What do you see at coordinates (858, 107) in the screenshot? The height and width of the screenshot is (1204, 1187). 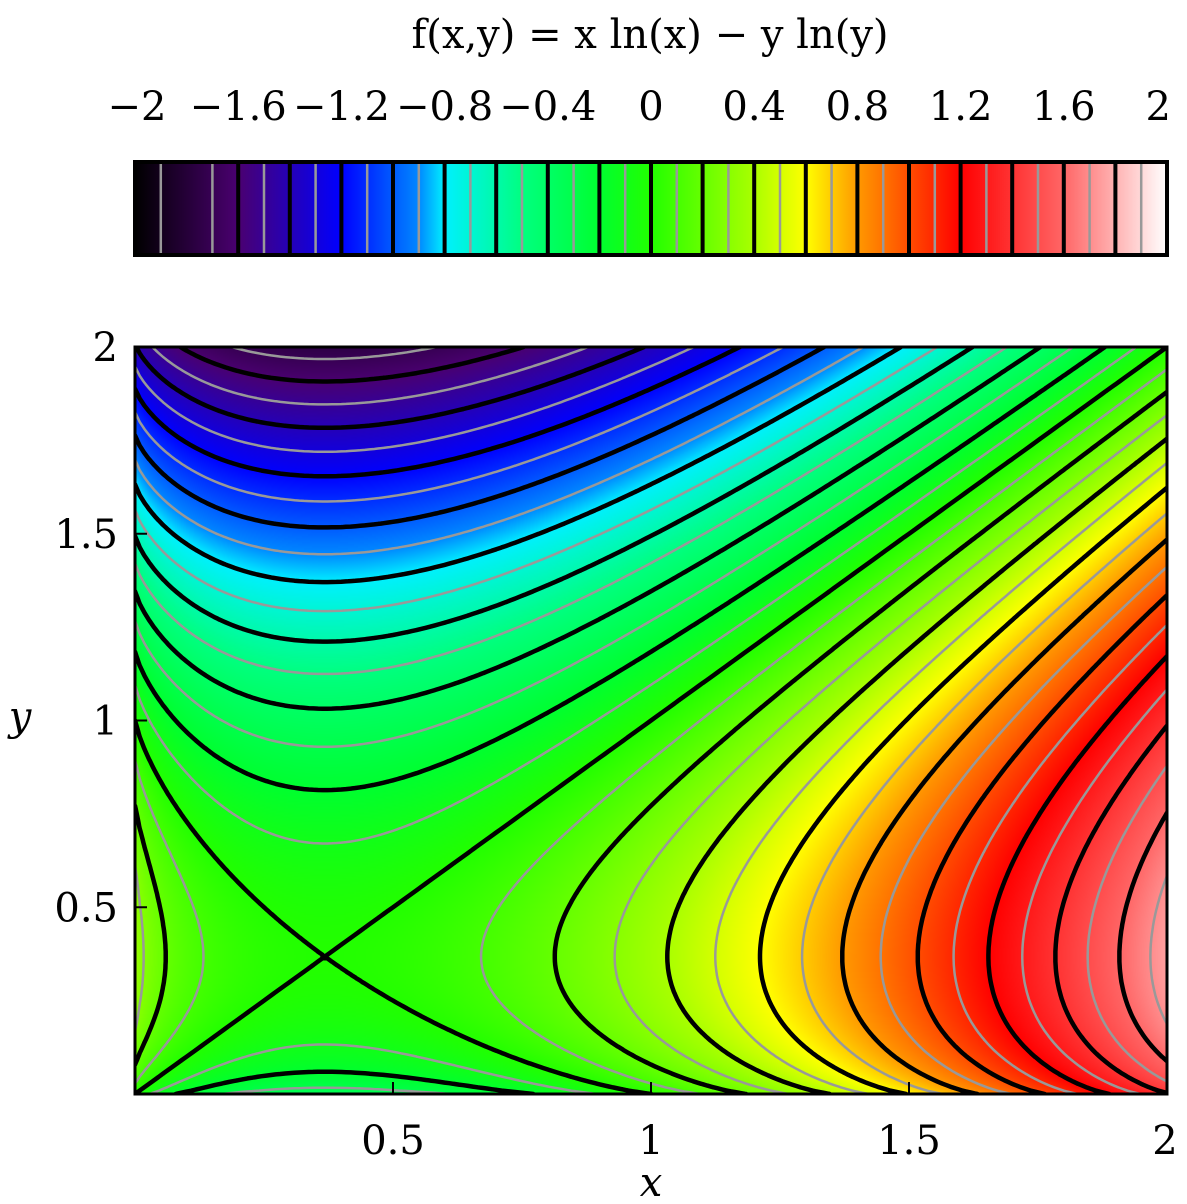 I see `colorbar-tick-label: 0.8` at bounding box center [858, 107].